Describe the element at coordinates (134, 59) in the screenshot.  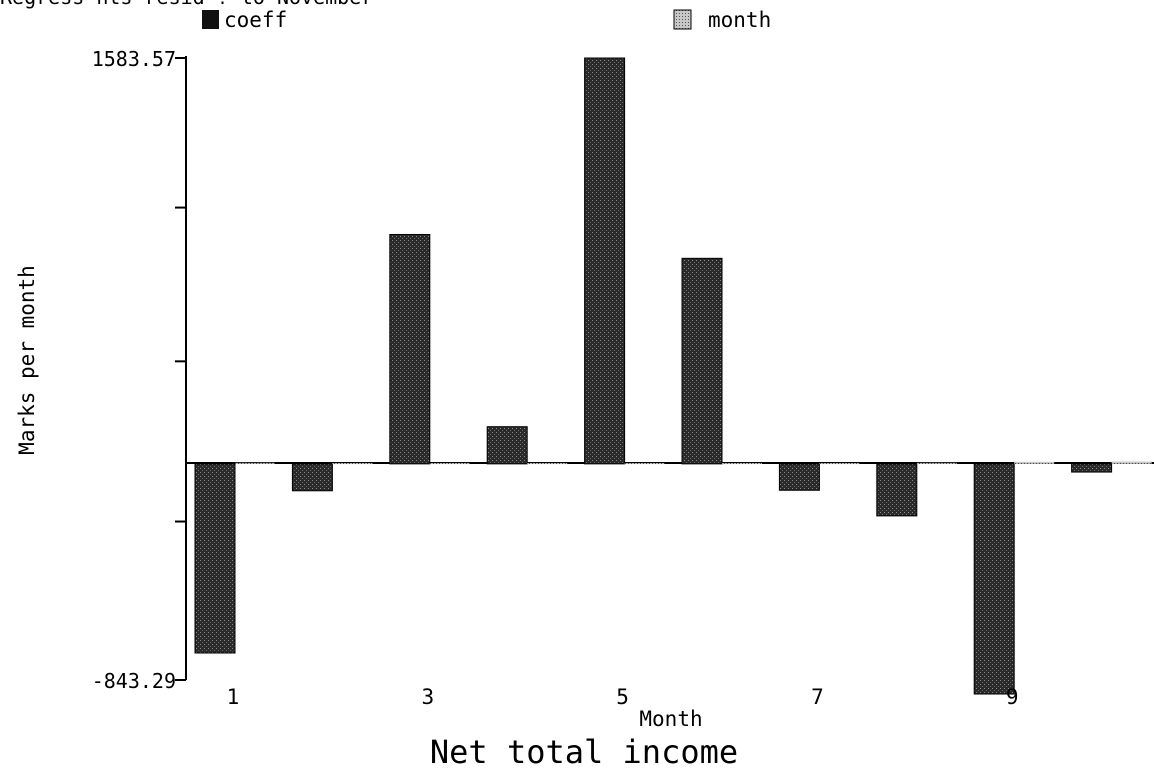
I see `y-tick-label-max: 1583.57` at that location.